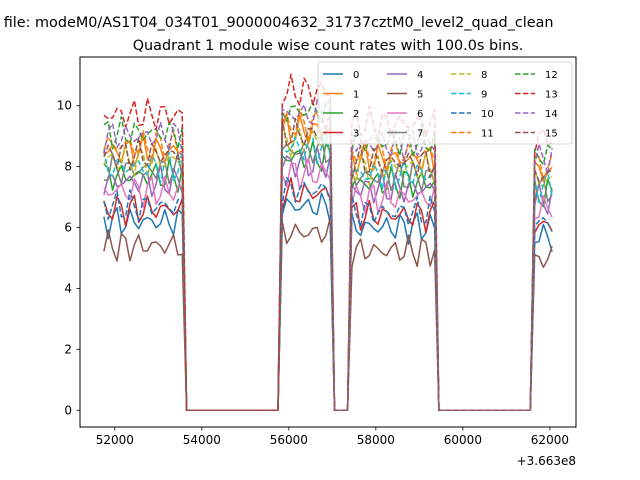  I want to click on x-tick-label: 52000, so click(115, 440).